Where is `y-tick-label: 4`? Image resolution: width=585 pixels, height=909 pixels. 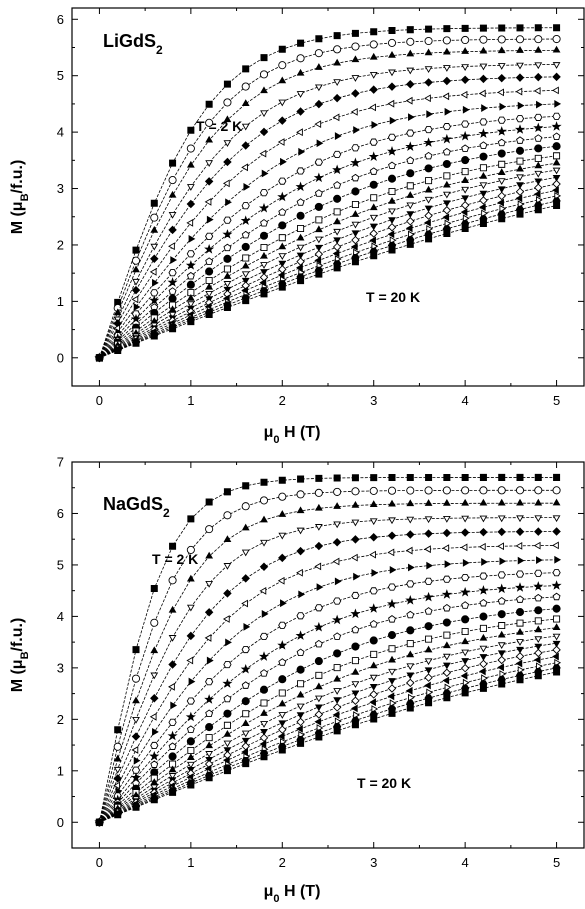 y-tick-label: 4 is located at coordinates (60, 616).